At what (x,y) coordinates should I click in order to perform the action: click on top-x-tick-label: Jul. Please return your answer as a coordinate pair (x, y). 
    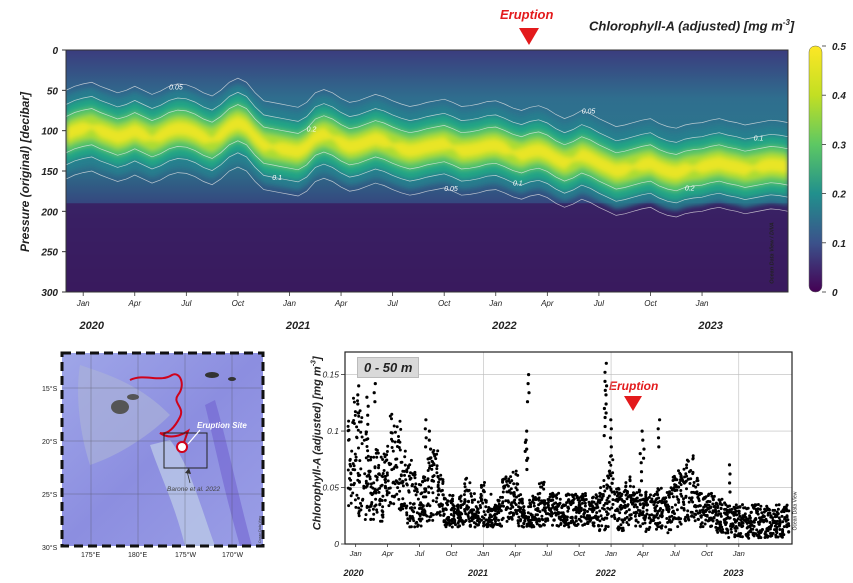
    Looking at the image, I should click on (185, 303).